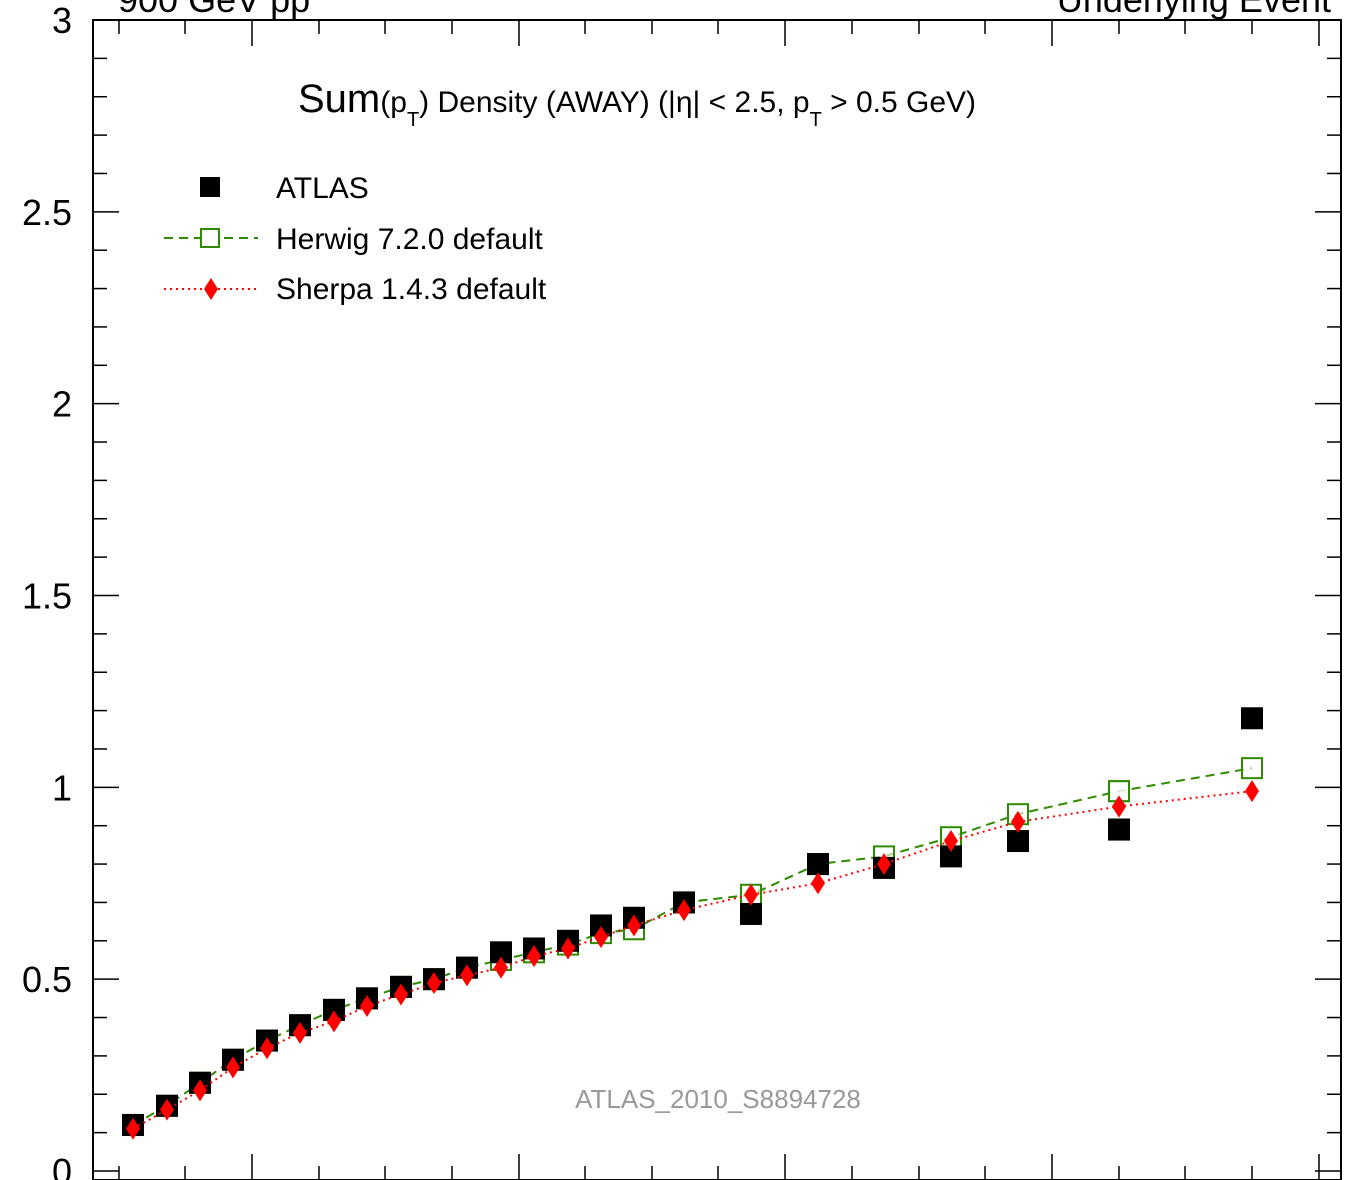  Describe the element at coordinates (47, 596) in the screenshot. I see `y-tick-label: 1.5` at that location.